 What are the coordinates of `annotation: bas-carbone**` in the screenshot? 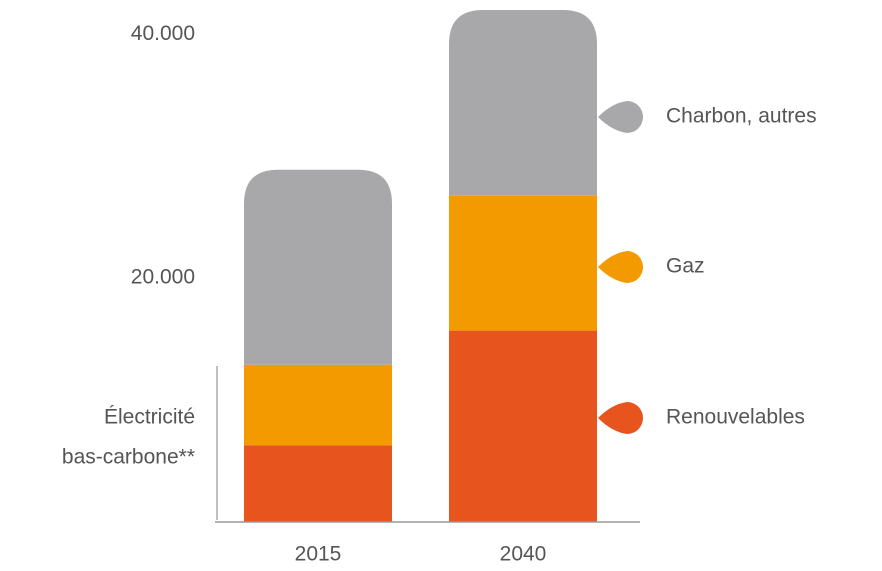 It's located at (128, 457).